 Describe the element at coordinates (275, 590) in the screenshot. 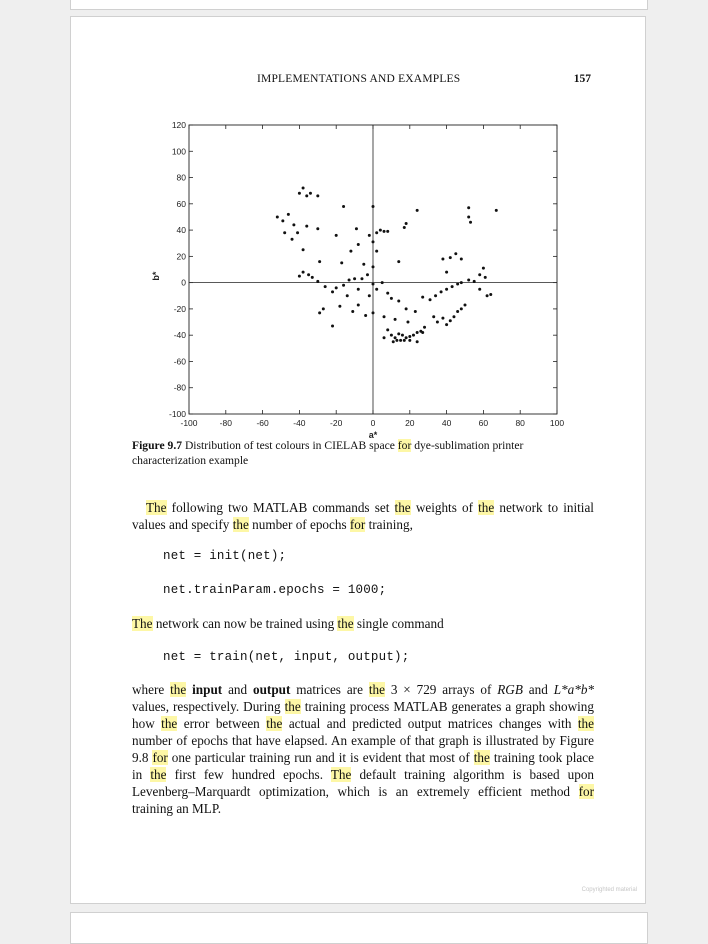

I see `code-line-epochs: net.trainParam.epochs = 1000;` at that location.